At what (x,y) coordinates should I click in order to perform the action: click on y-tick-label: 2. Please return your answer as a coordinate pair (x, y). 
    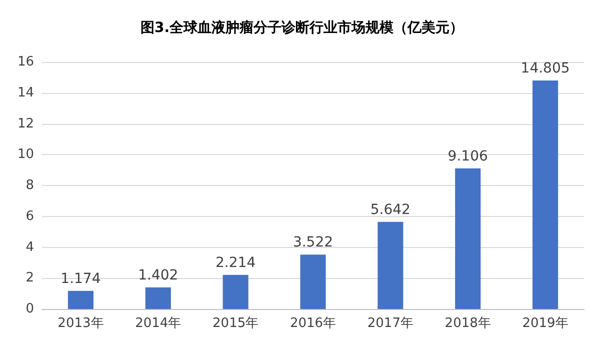
    Looking at the image, I should click on (30, 278).